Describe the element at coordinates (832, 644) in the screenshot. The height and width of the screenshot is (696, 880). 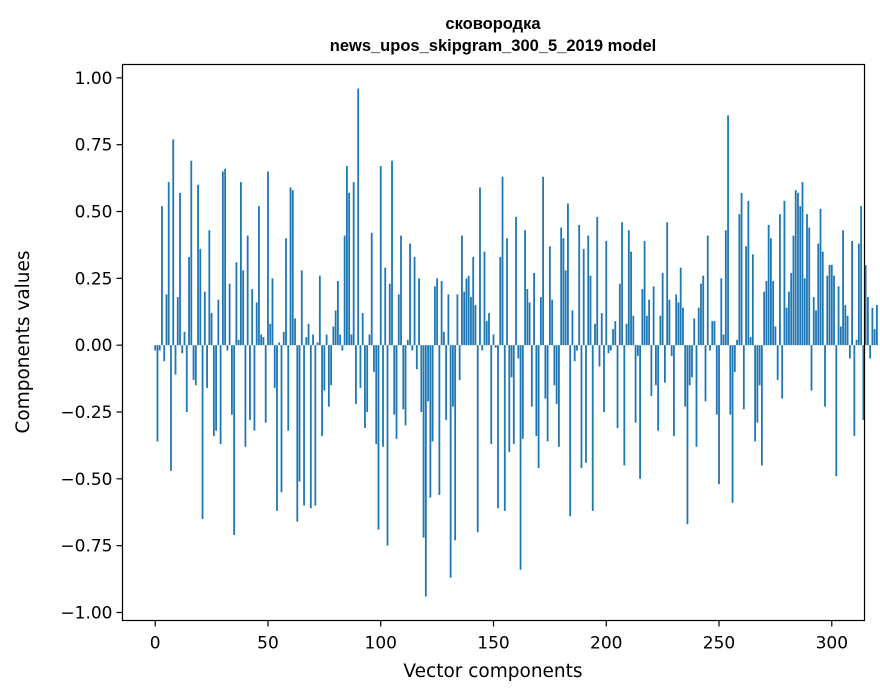
I see `x-tick-label: 300` at that location.